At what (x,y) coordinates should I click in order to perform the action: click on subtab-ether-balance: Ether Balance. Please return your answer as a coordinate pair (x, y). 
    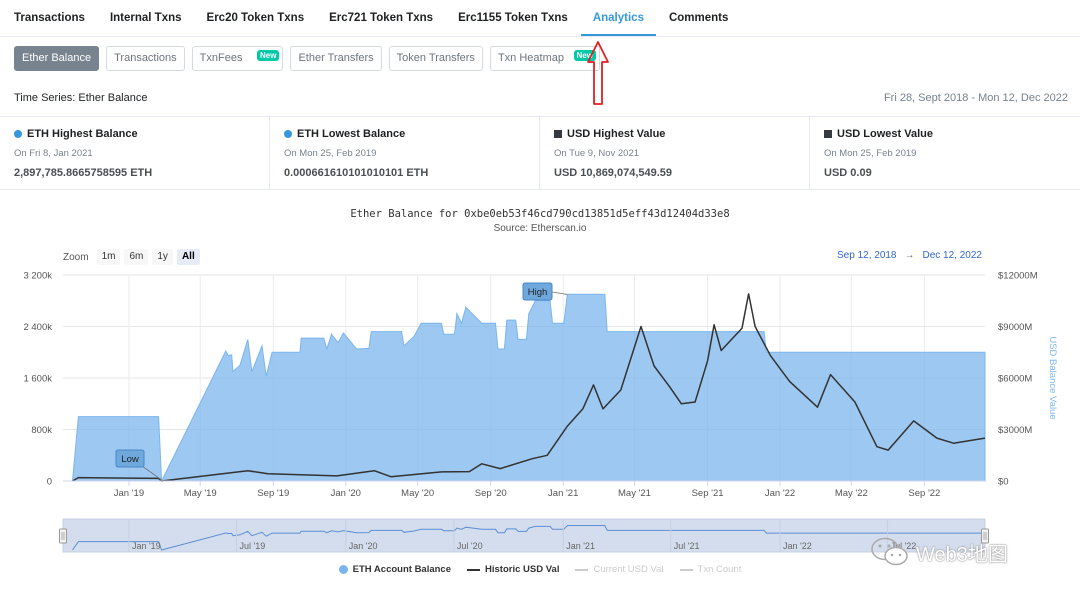
    Looking at the image, I should click on (57, 58).